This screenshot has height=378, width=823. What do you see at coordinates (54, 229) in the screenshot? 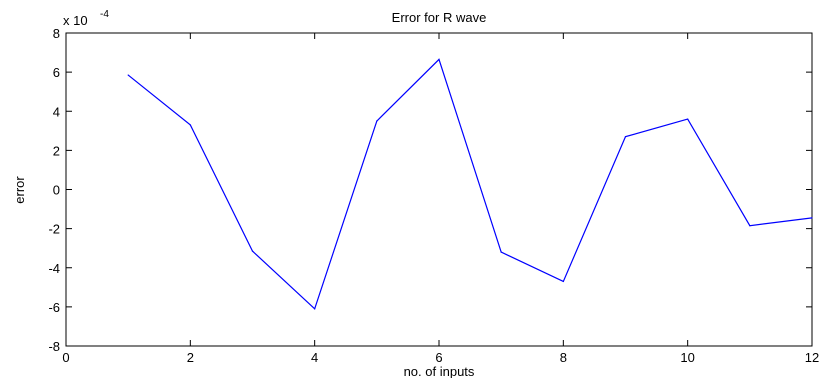
I see `y-tick-label: -2` at bounding box center [54, 229].